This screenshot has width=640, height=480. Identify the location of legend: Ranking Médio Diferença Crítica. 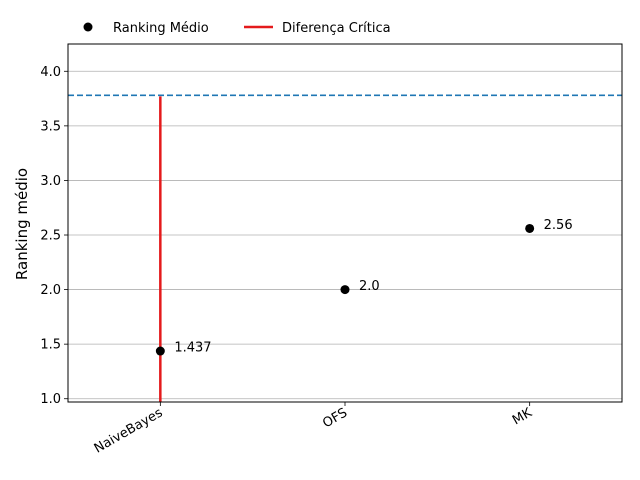
(237, 28).